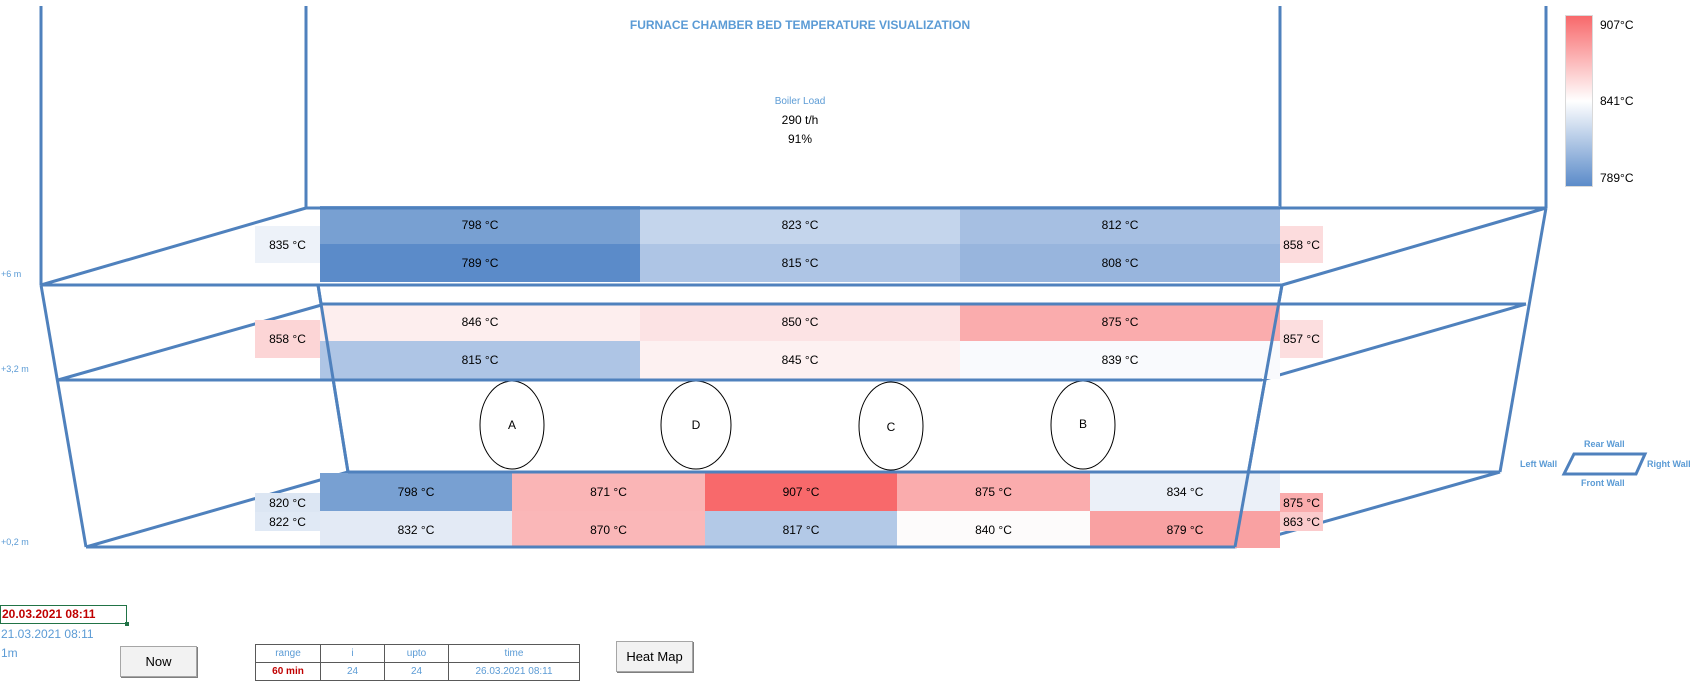 The image size is (1690, 692). Describe the element at coordinates (64, 615) in the screenshot. I see `from-date-cell: 20.03.2021 08:11` at that location.